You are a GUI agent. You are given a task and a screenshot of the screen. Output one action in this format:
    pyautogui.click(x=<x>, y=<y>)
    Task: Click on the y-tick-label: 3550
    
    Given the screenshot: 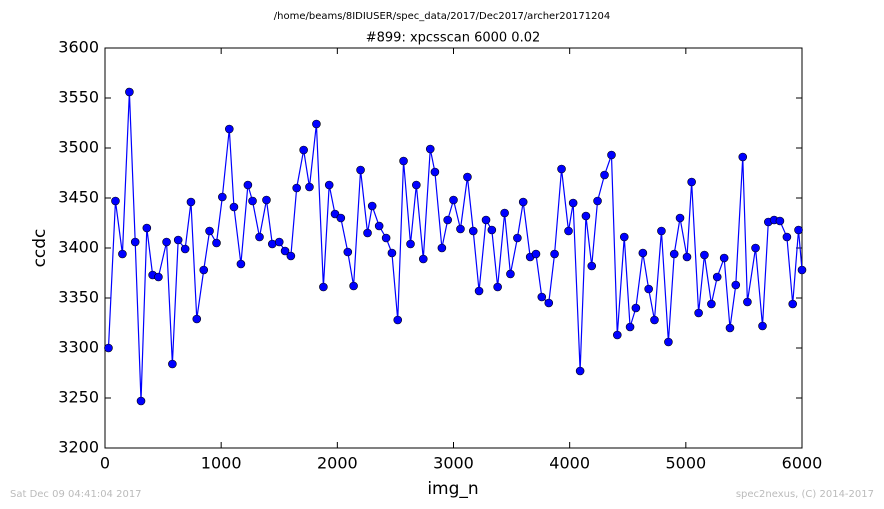 What is the action you would take?
    pyautogui.click(x=78, y=97)
    